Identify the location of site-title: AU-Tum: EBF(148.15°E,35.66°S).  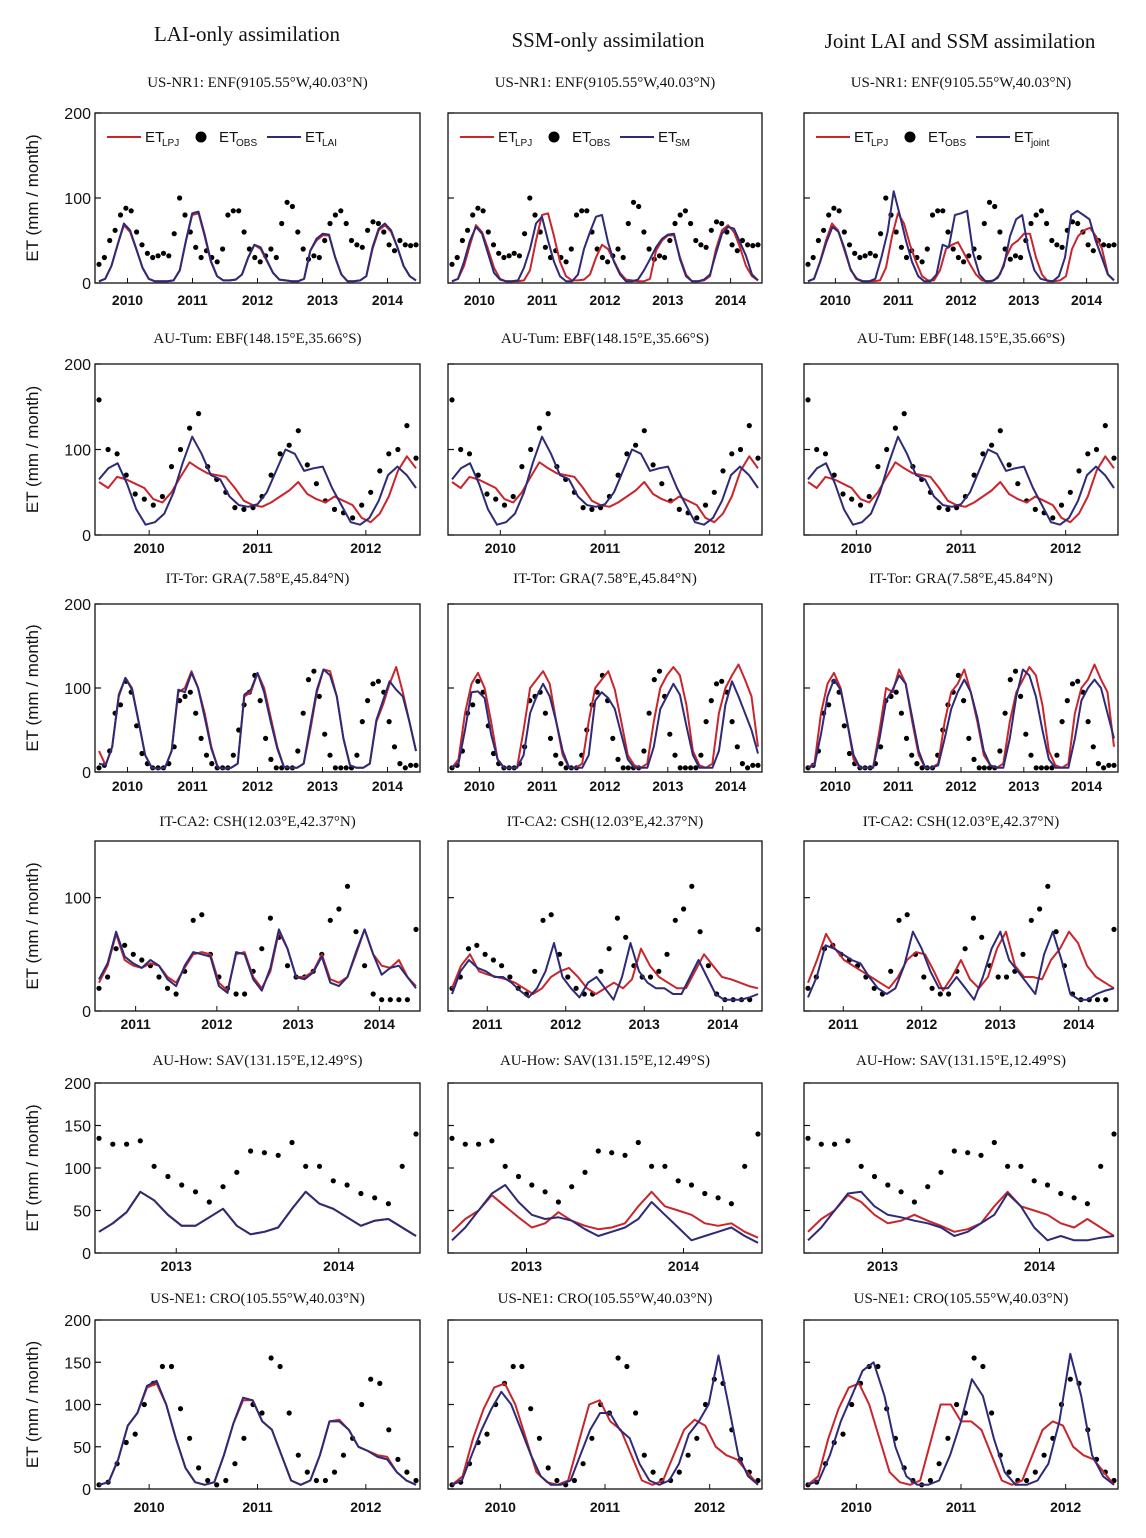
(961, 339).